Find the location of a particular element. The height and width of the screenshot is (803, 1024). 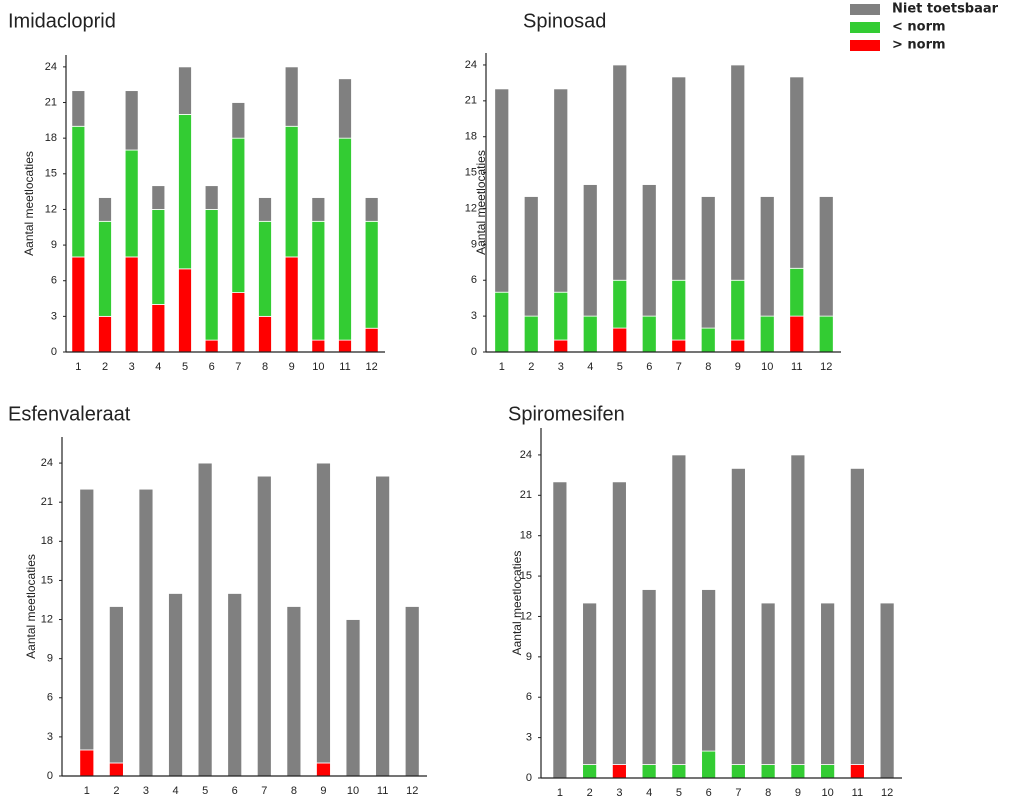

chart-title: Spinosad is located at coordinates (564, 21).